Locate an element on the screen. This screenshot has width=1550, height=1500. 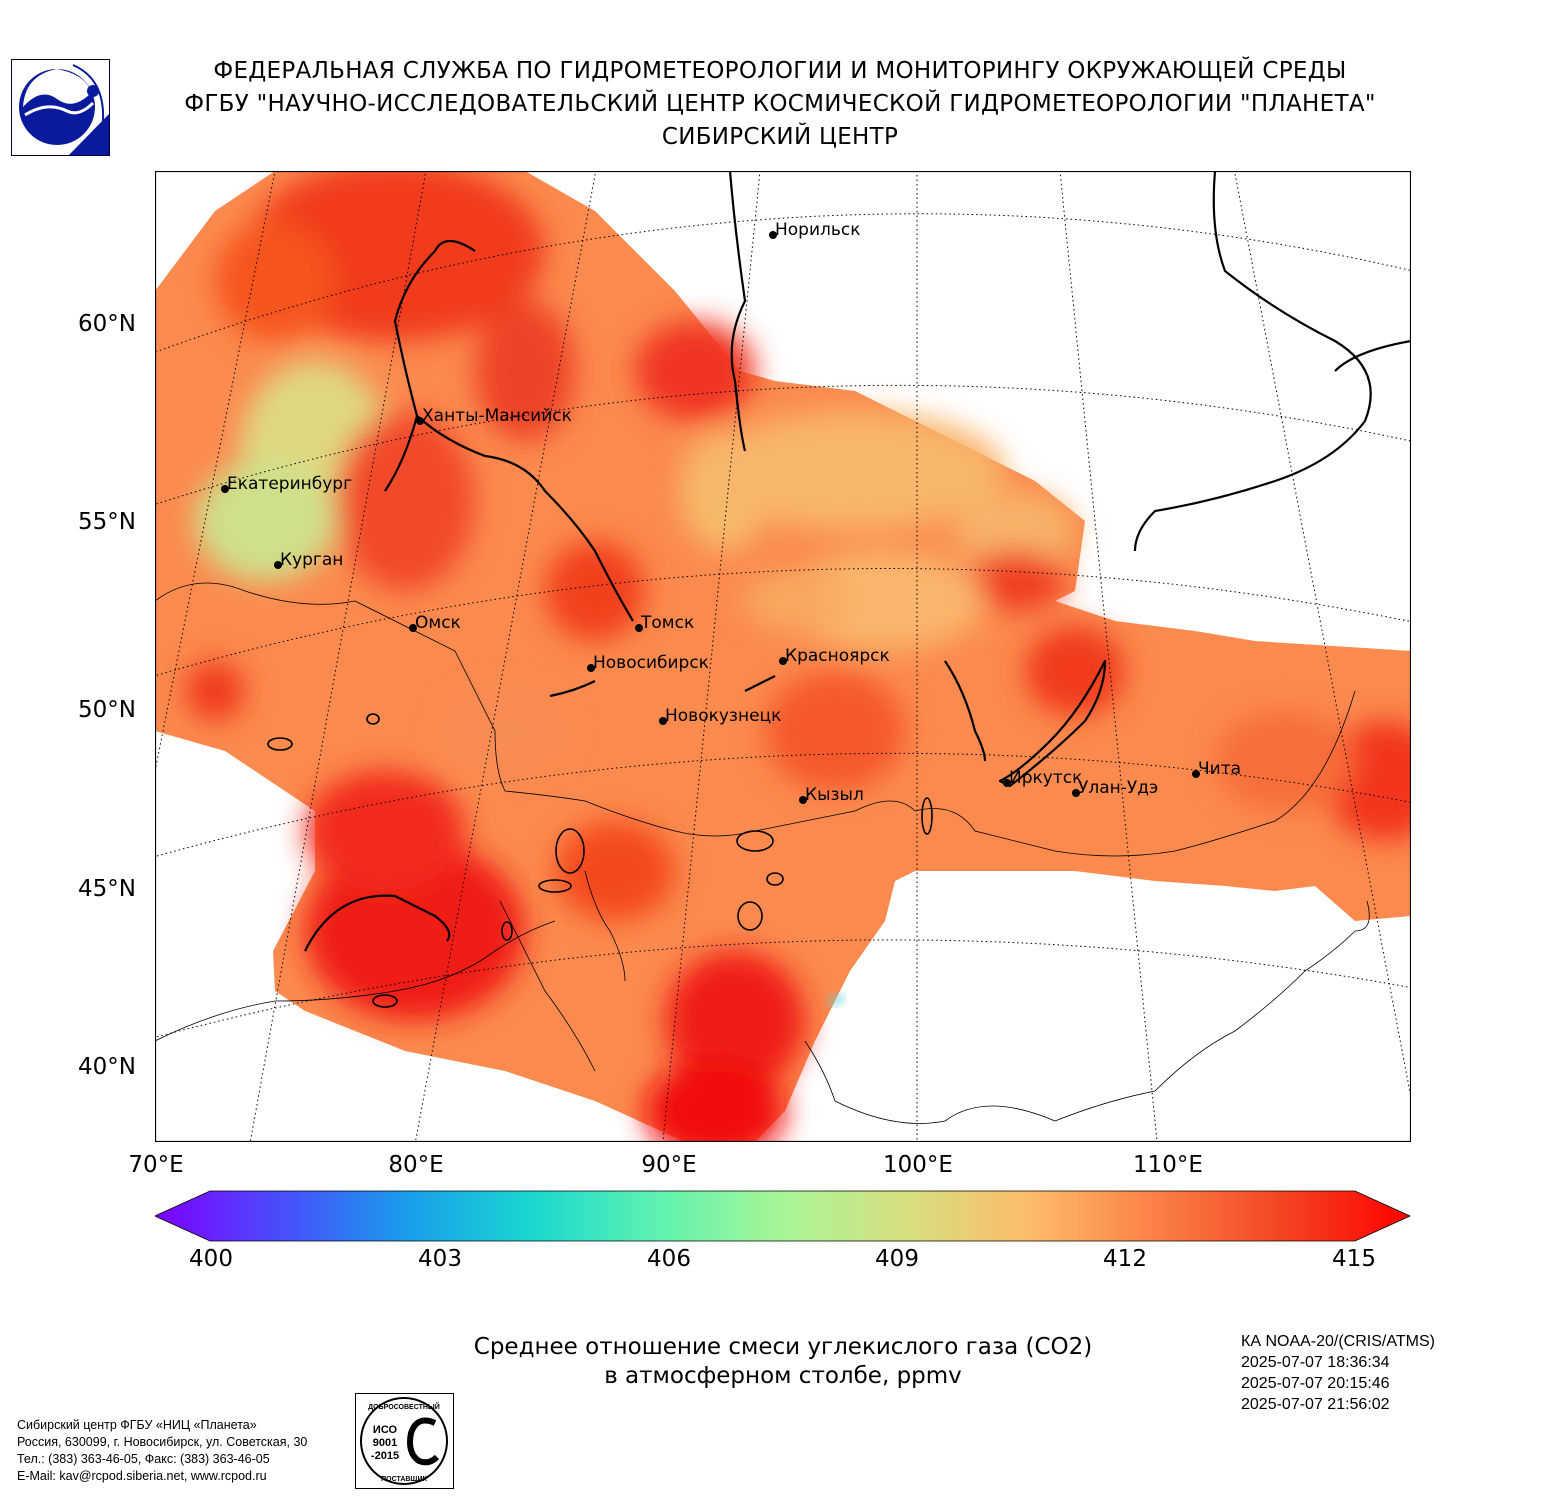
city-label-ekaterinburg: Екатеринбург is located at coordinates (289, 484).